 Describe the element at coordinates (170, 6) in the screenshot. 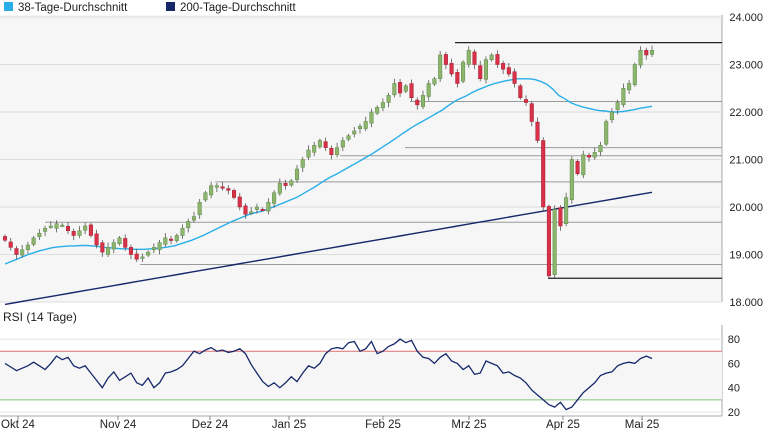

I see `legend-swatch` at that location.